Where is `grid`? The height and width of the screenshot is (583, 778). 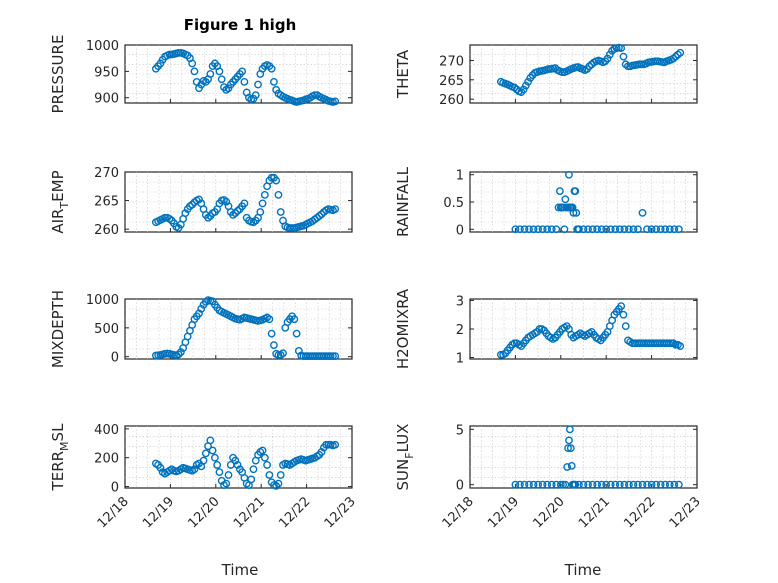 grid is located at coordinates (583, 457).